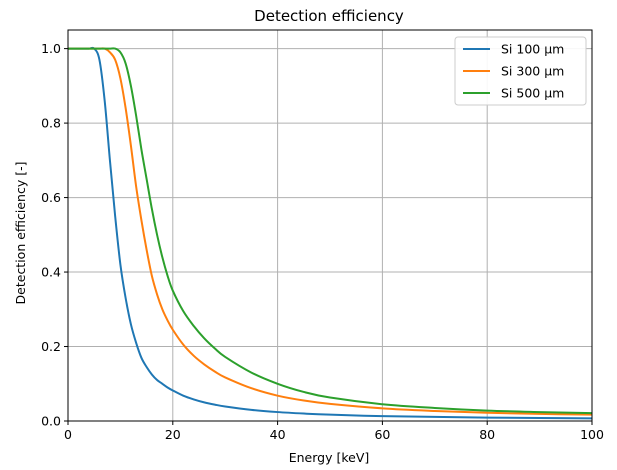 The image size is (617, 470). Describe the element at coordinates (51, 421) in the screenshot. I see `y-tick-label: 0.0` at that location.